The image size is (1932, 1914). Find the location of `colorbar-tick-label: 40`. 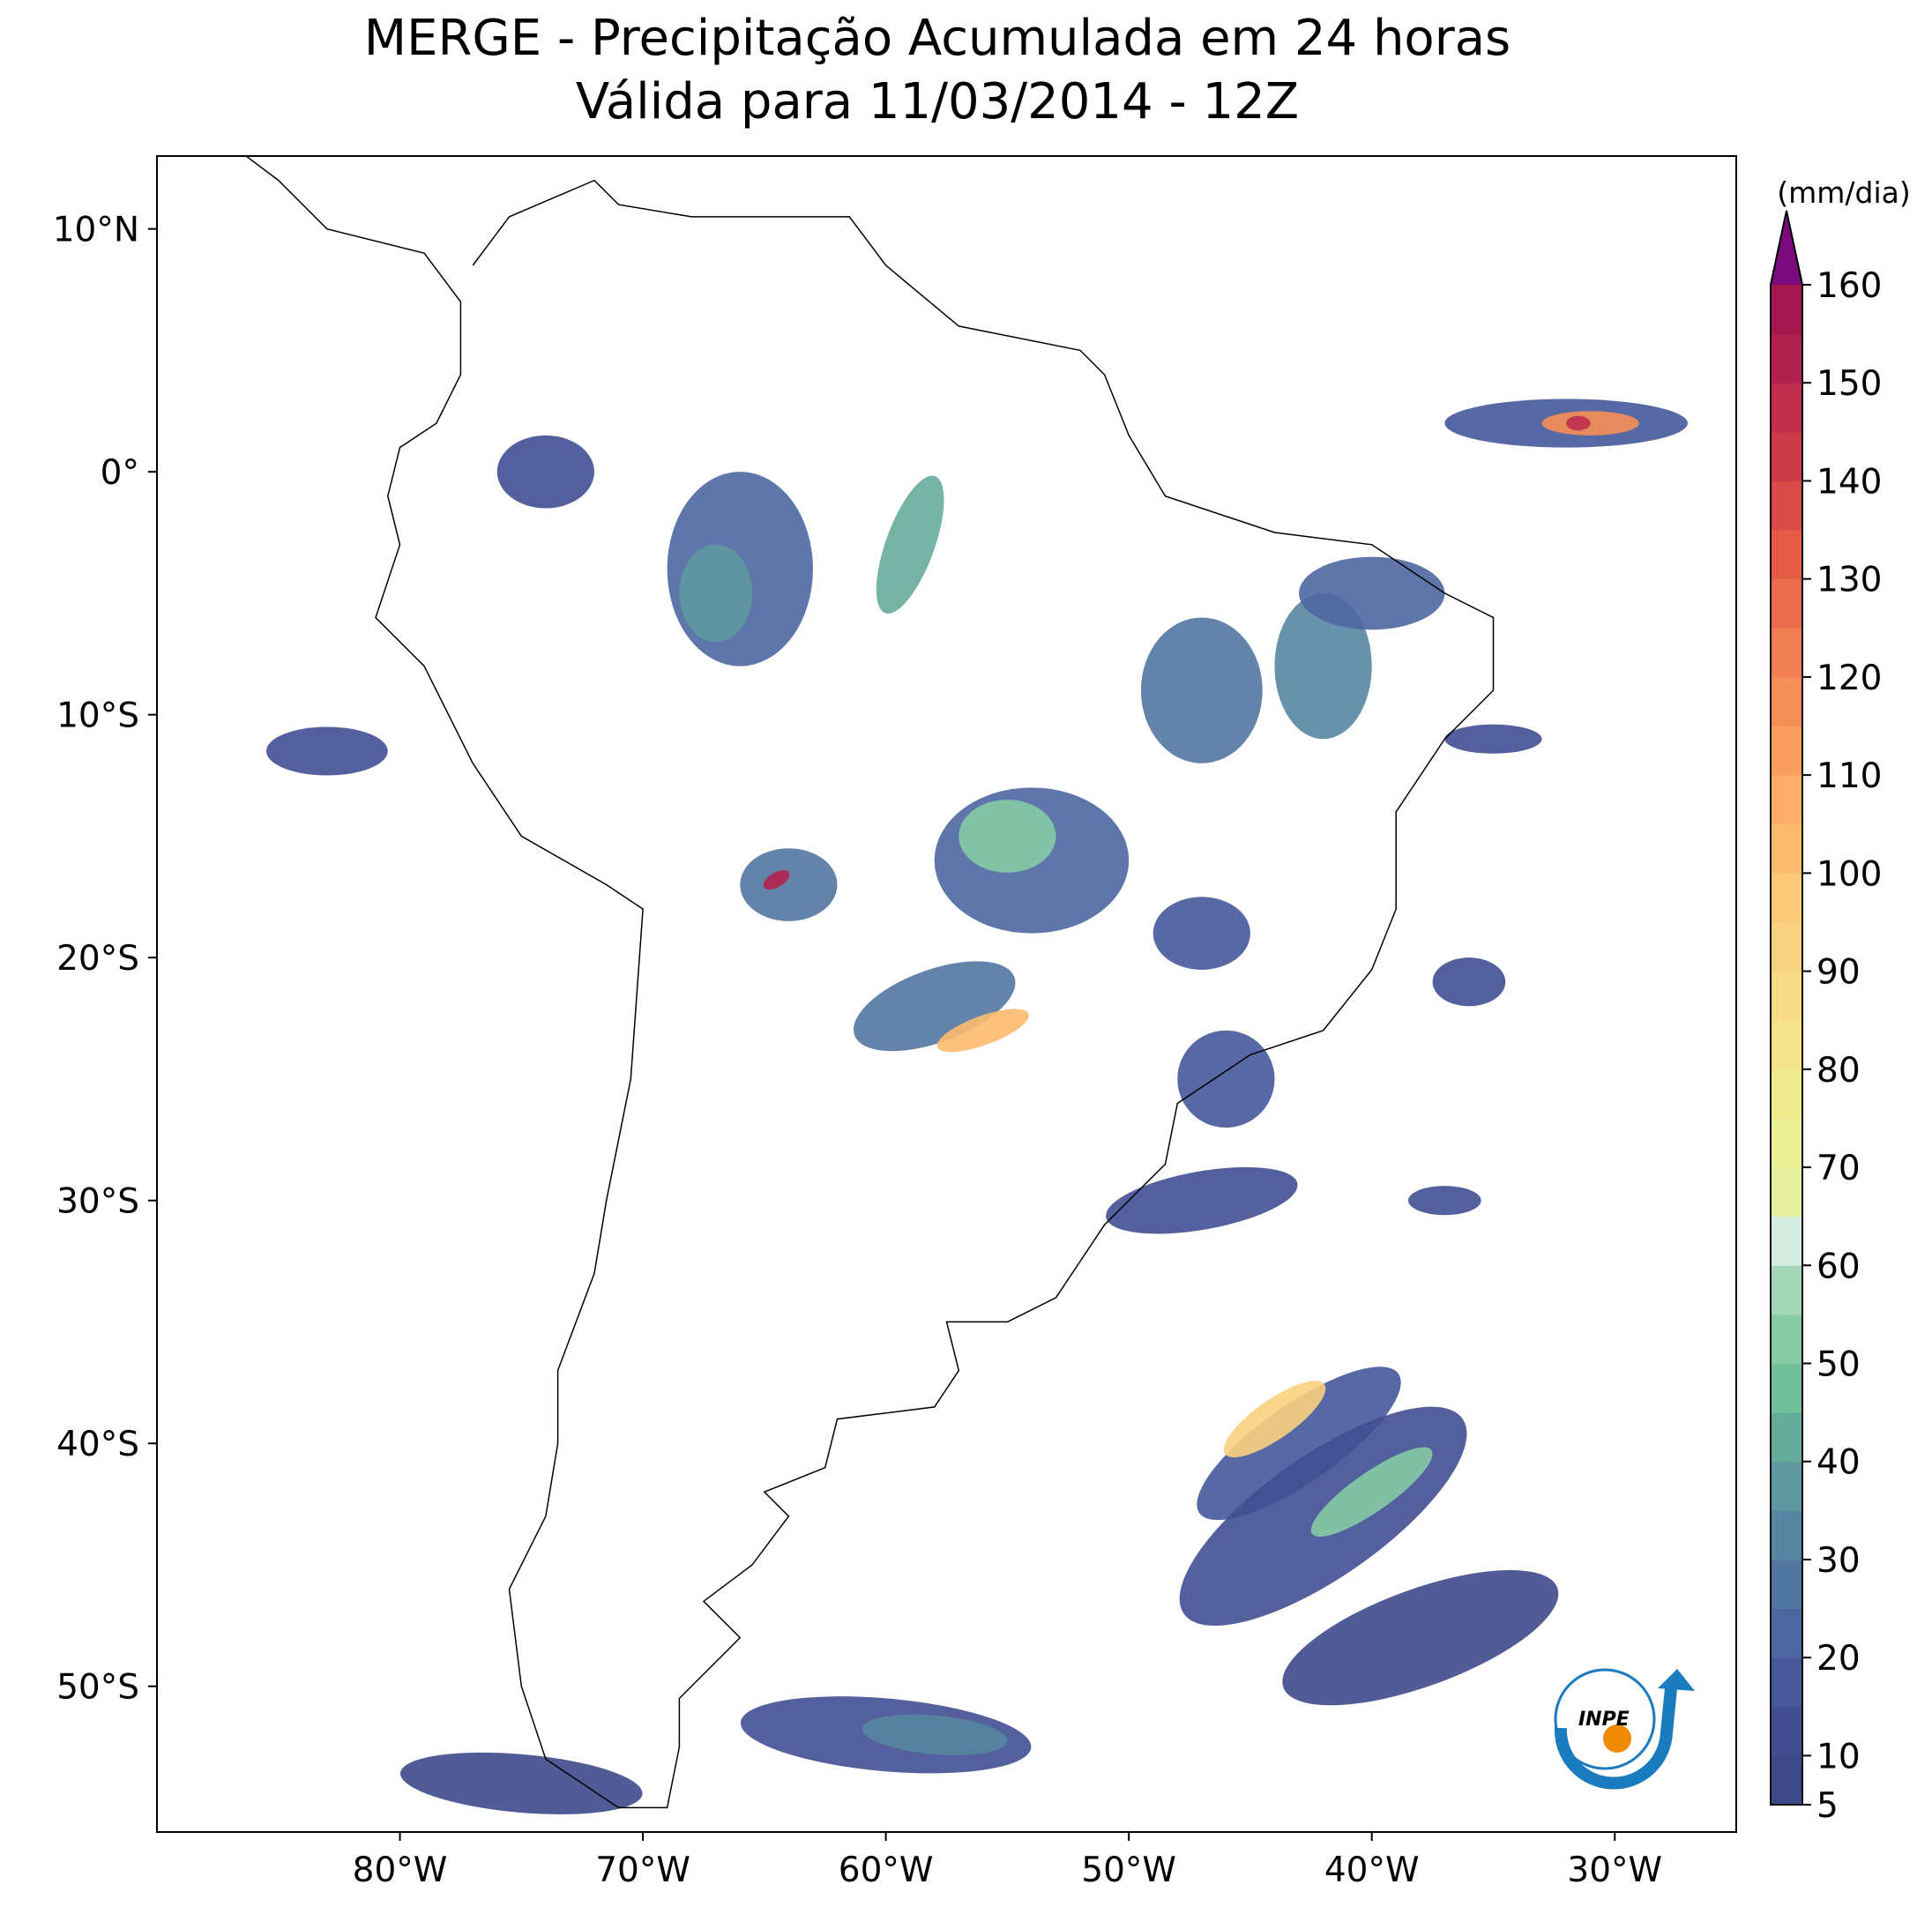

colorbar-tick-label: 40 is located at coordinates (1838, 1463).